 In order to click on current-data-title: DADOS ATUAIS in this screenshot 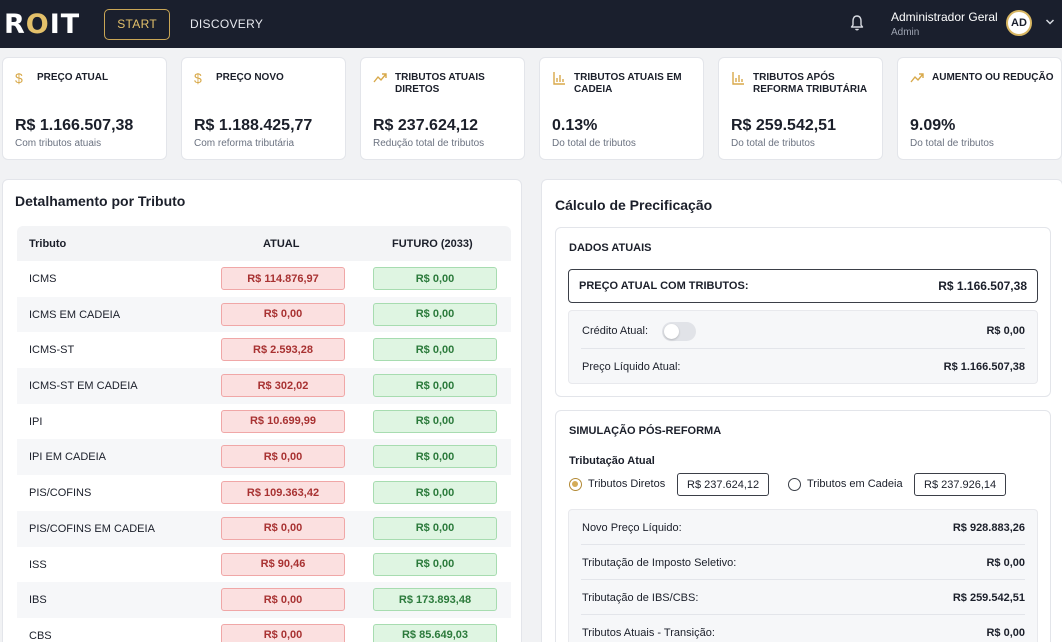, I will do `click(610, 248)`.